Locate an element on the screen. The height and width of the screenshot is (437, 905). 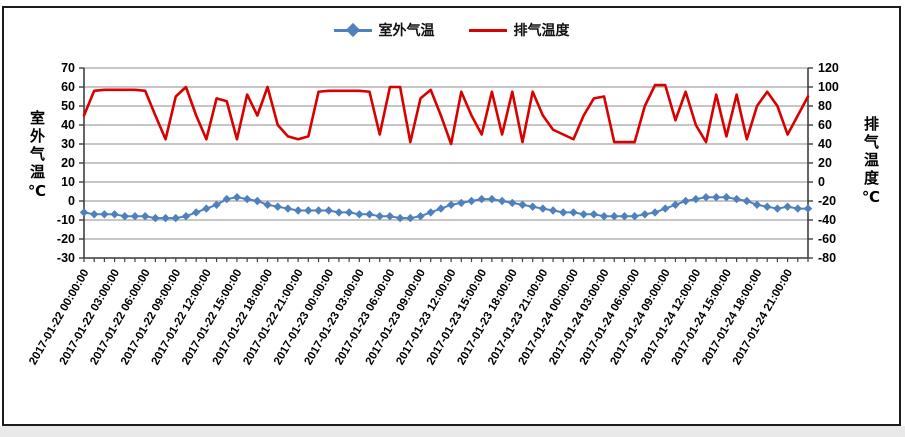
left-axis-tick-label: 50 is located at coordinates (68, 106).